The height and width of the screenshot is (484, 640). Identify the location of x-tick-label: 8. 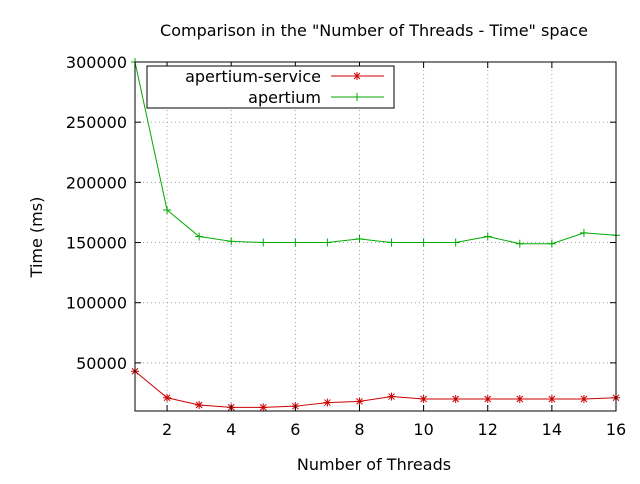
(359, 429).